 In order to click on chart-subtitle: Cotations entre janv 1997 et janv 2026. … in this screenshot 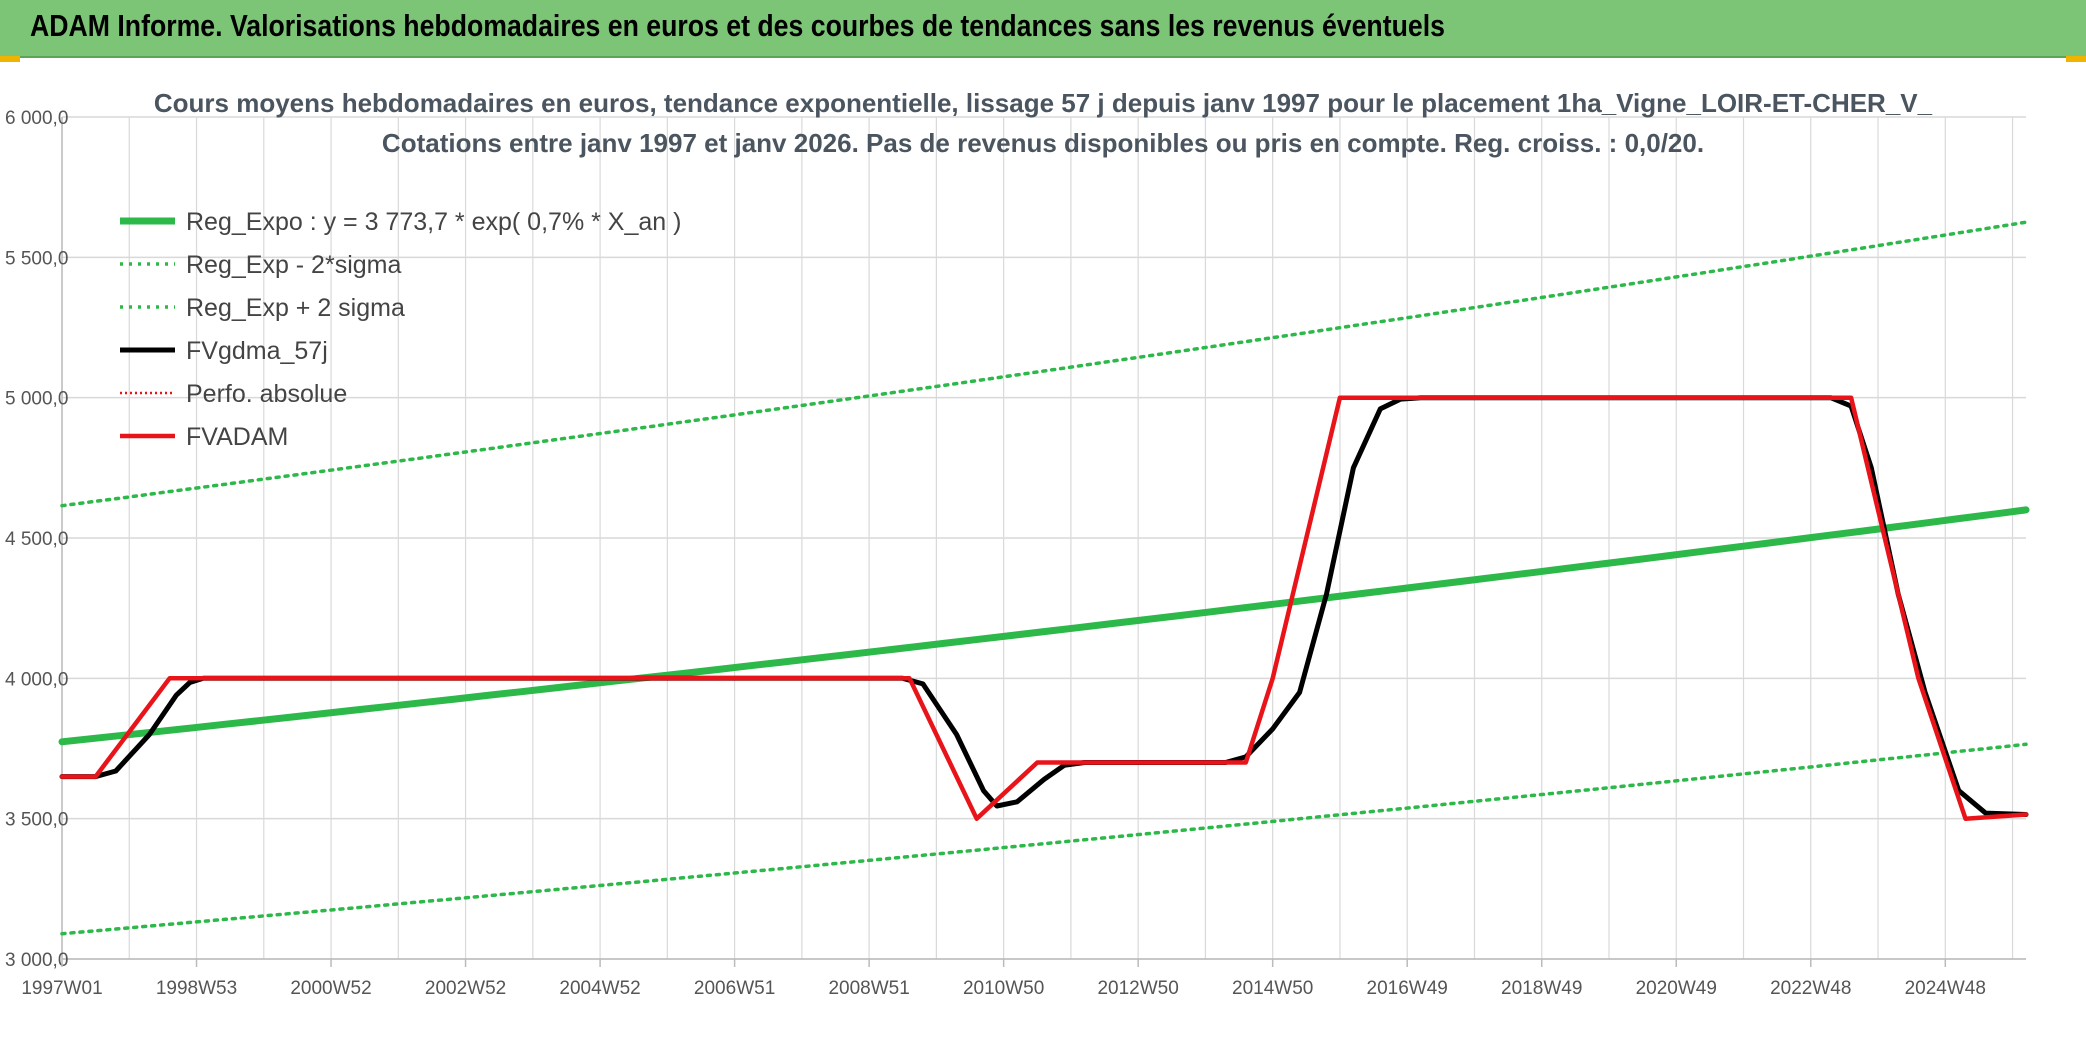, I will do `click(1043, 143)`.